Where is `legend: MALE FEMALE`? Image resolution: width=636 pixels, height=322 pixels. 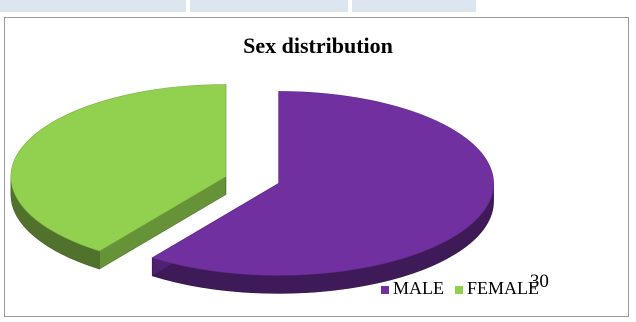
legend: MALE FEMALE is located at coordinates (460, 288).